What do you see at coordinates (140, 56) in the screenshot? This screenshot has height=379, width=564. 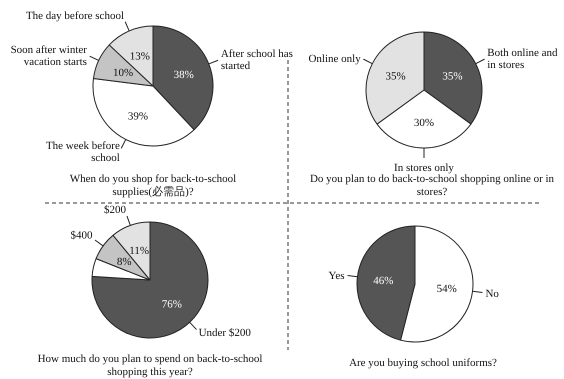 I see `data-label: 13%` at bounding box center [140, 56].